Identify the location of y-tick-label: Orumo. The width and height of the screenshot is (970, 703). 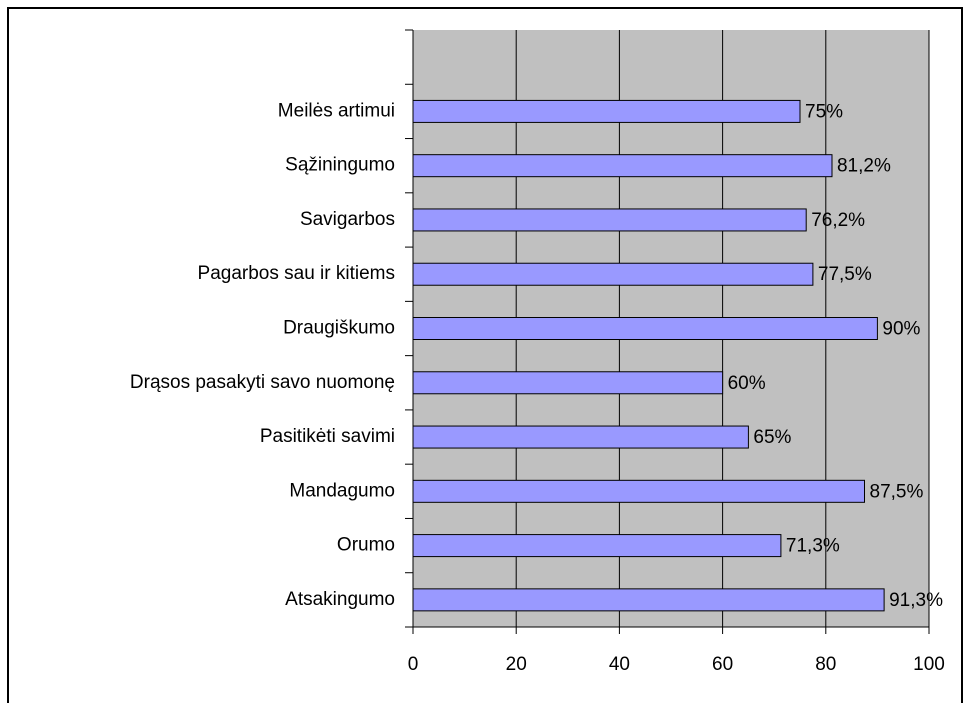
(366, 545).